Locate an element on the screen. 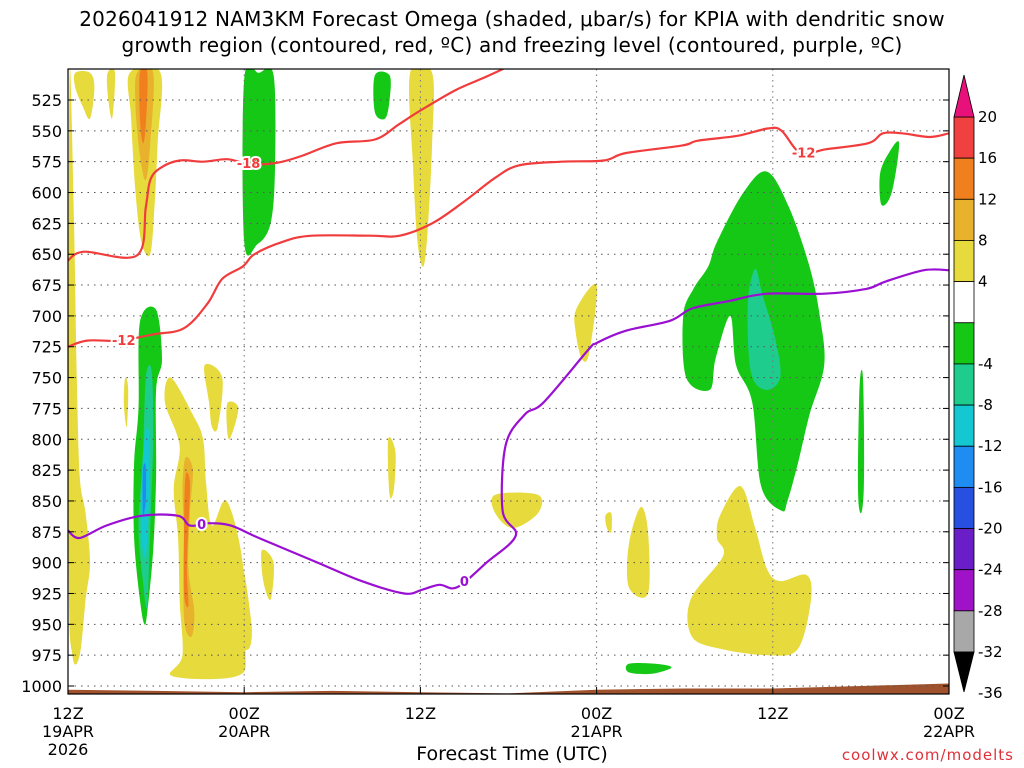 The height and width of the screenshot is (768, 1024). colorbar-top-arrow is located at coordinates (964, 96).